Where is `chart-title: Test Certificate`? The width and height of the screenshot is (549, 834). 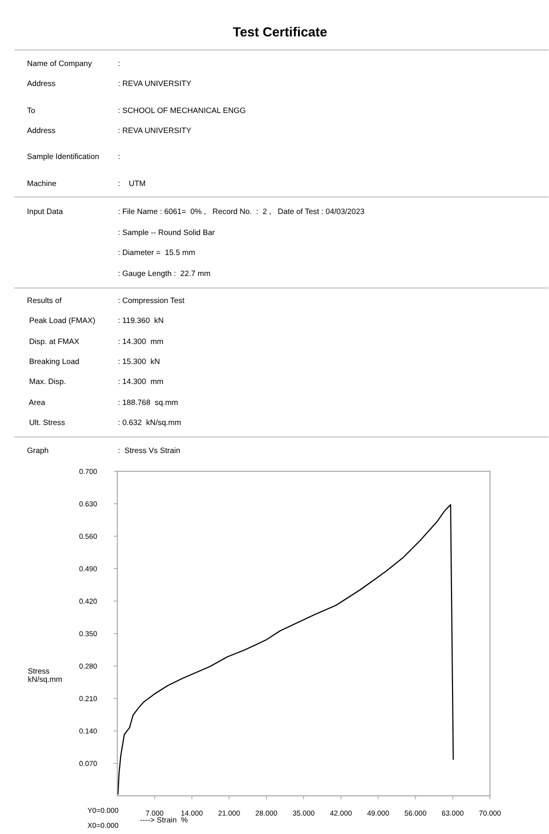
chart-title: Test Certificate is located at coordinates (279, 31).